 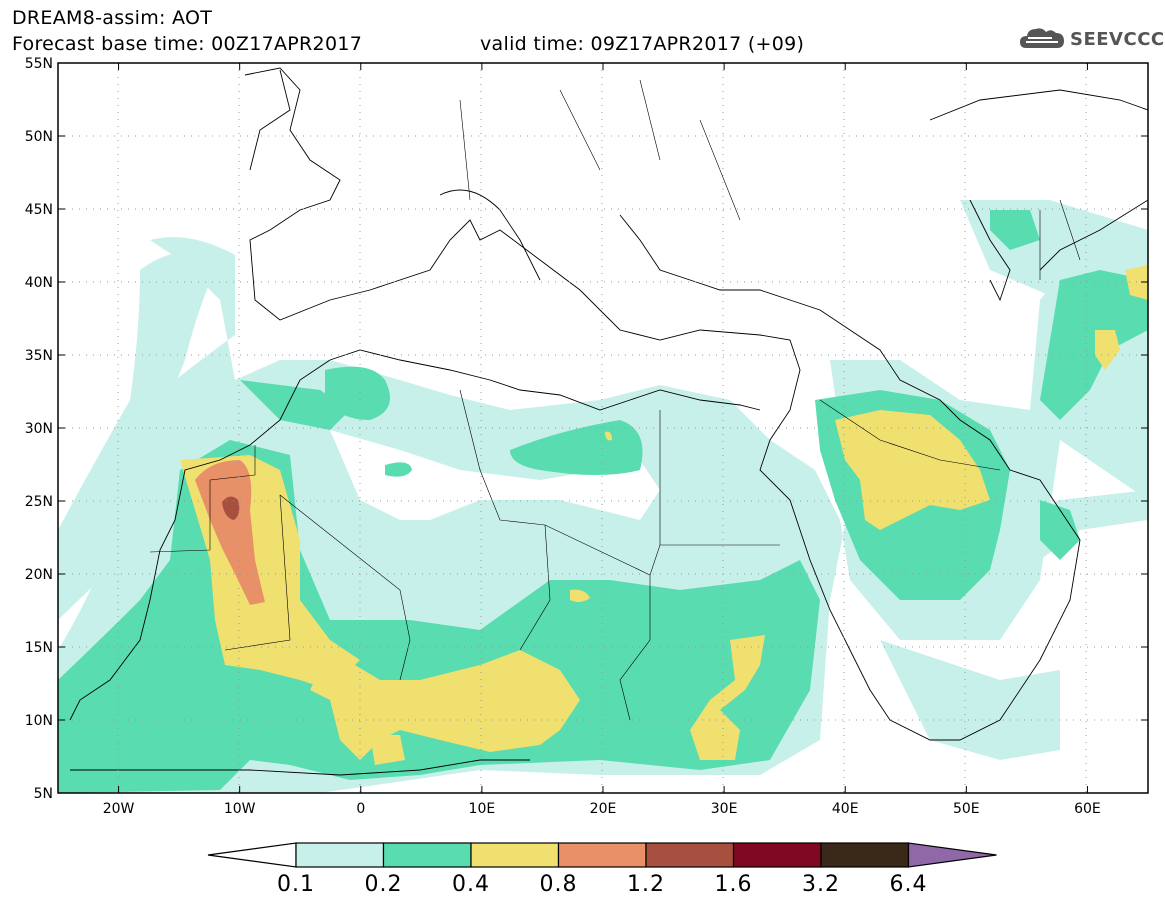 I want to click on seevccc-logo: SEEVCCC, so click(x=1091, y=39).